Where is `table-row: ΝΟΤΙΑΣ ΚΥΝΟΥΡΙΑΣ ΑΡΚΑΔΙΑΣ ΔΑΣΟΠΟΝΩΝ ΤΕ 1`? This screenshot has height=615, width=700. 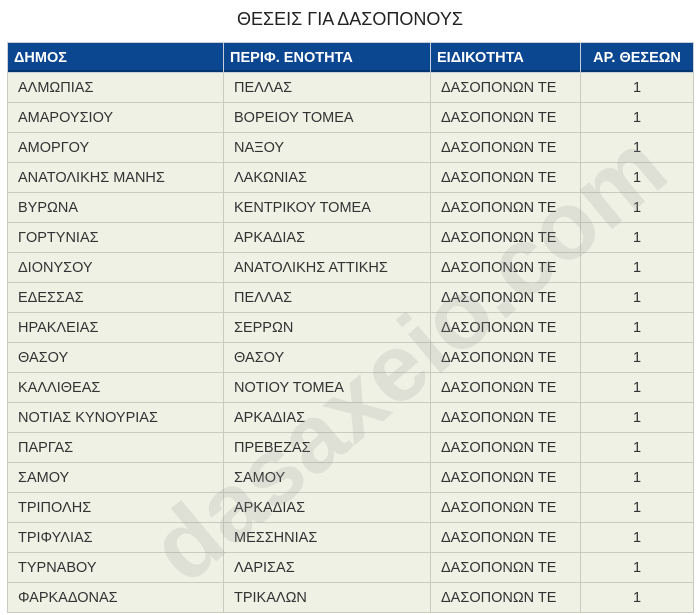
table-row: ΝΟΤΙΑΣ ΚΥΝΟΥΡΙΑΣ ΑΡΚΑΔΙΑΣ ΔΑΣΟΠΟΝΩΝ ΤΕ 1 is located at coordinates (350, 417).